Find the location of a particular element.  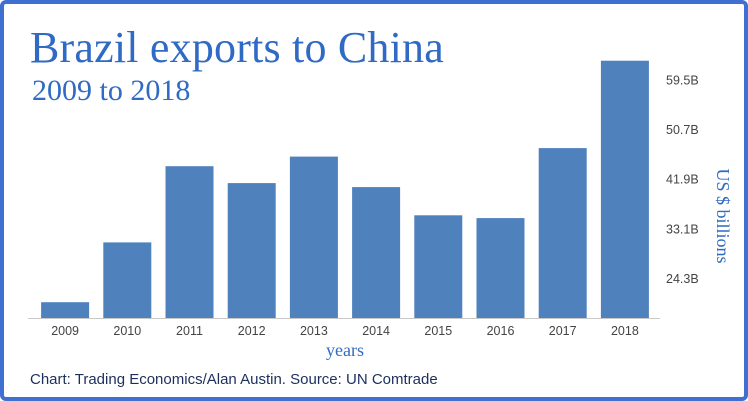

y-tick-label: 41.9B is located at coordinates (682, 180).